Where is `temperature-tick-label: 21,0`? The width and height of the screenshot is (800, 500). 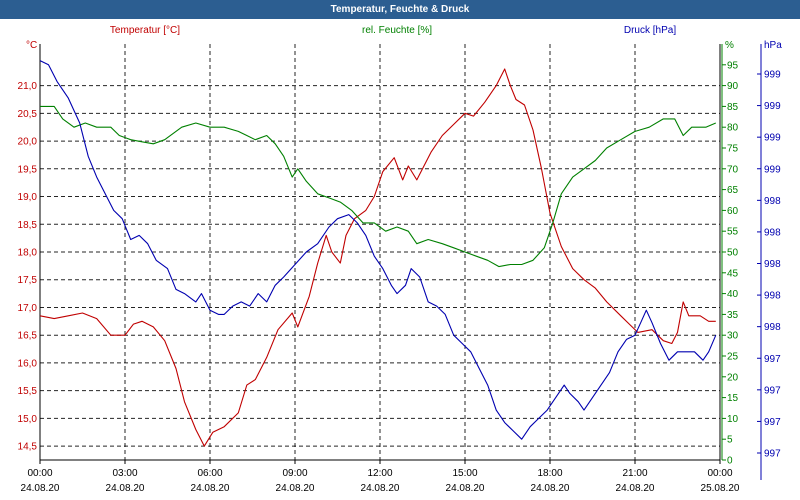
temperature-tick-label: 21,0 is located at coordinates (28, 86).